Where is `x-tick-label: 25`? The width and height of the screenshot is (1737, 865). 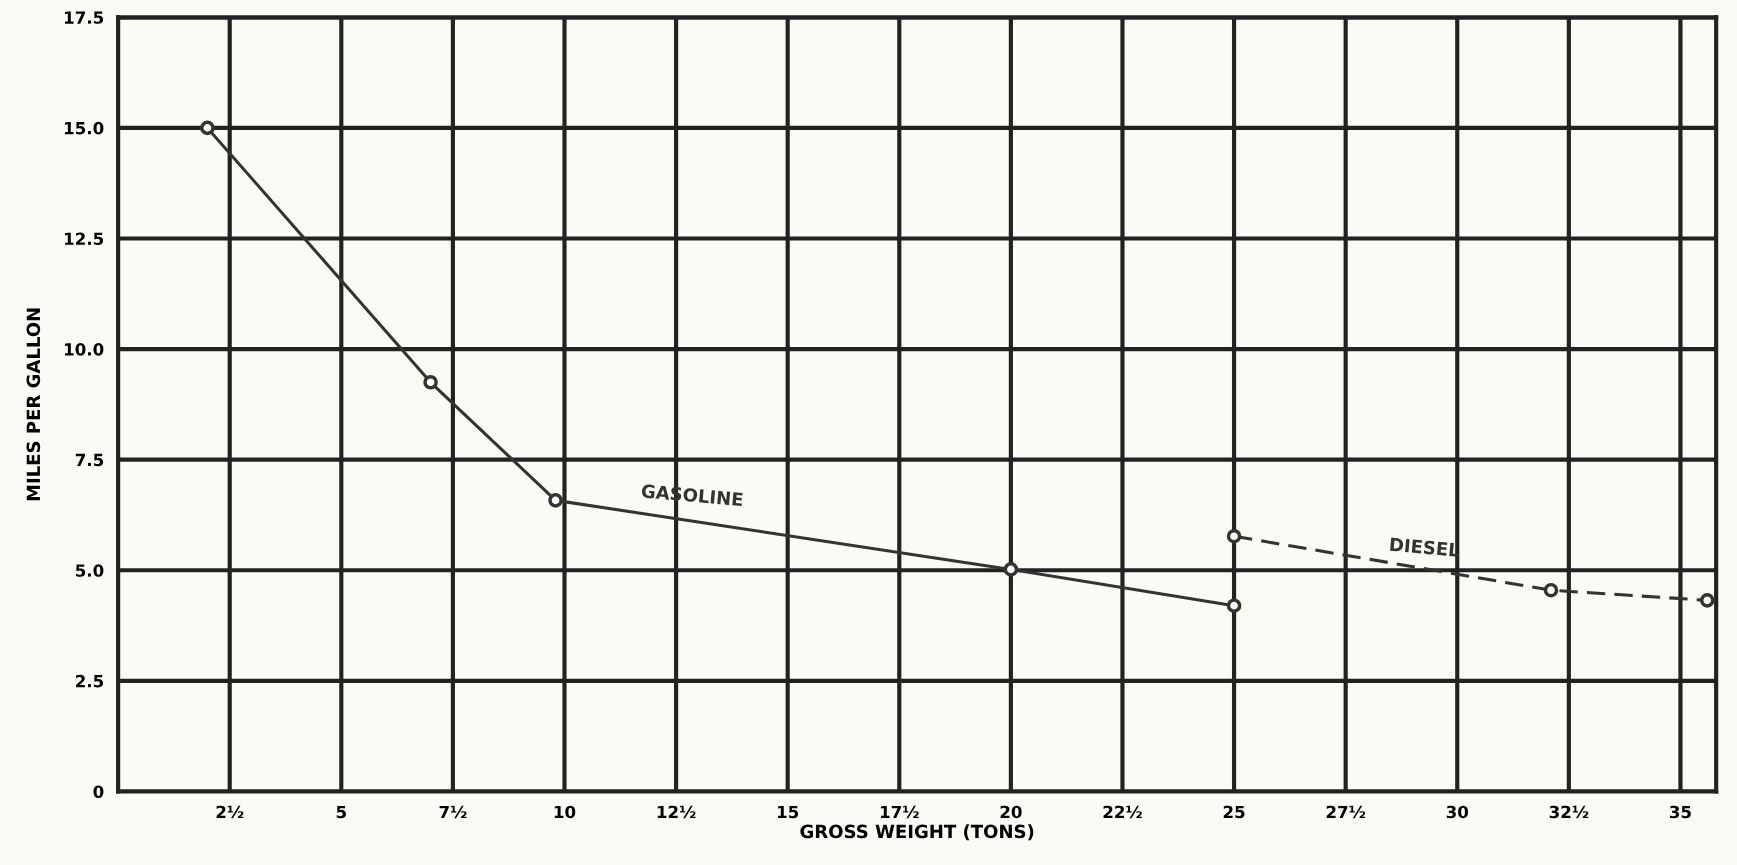 x-tick-label: 25 is located at coordinates (1234, 812).